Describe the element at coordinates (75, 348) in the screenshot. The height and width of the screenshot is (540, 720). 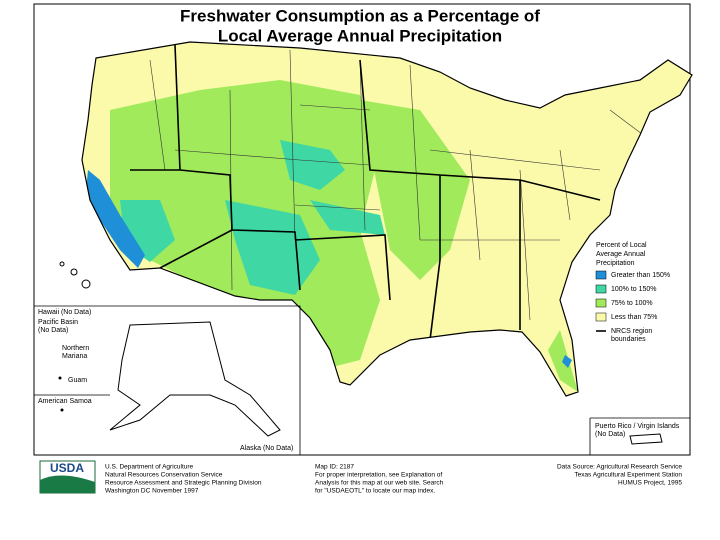
I see `inset-label: Northern` at that location.